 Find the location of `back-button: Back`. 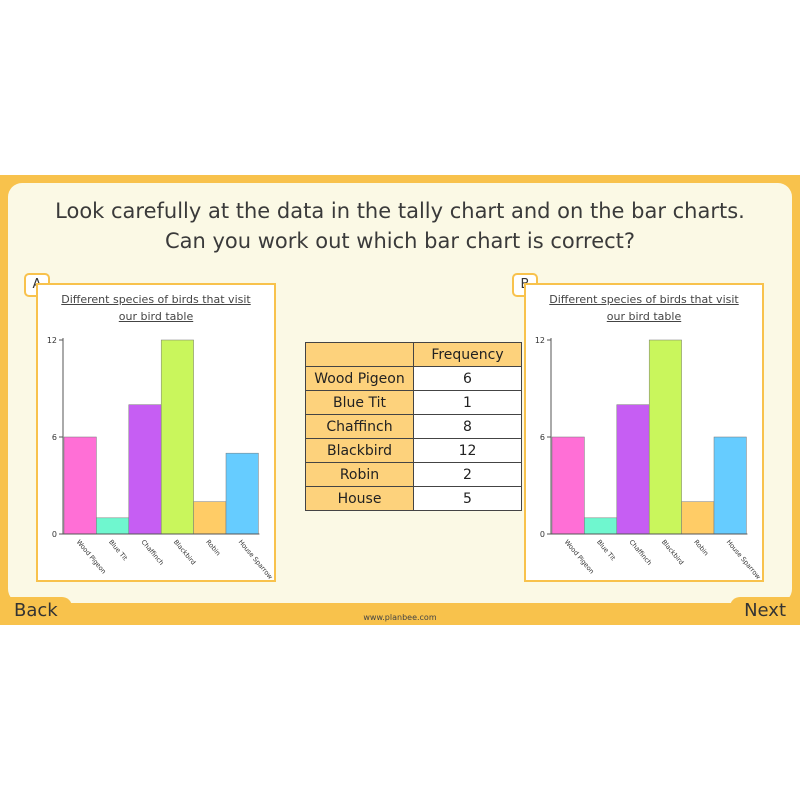

back-button: Back is located at coordinates (36, 611).